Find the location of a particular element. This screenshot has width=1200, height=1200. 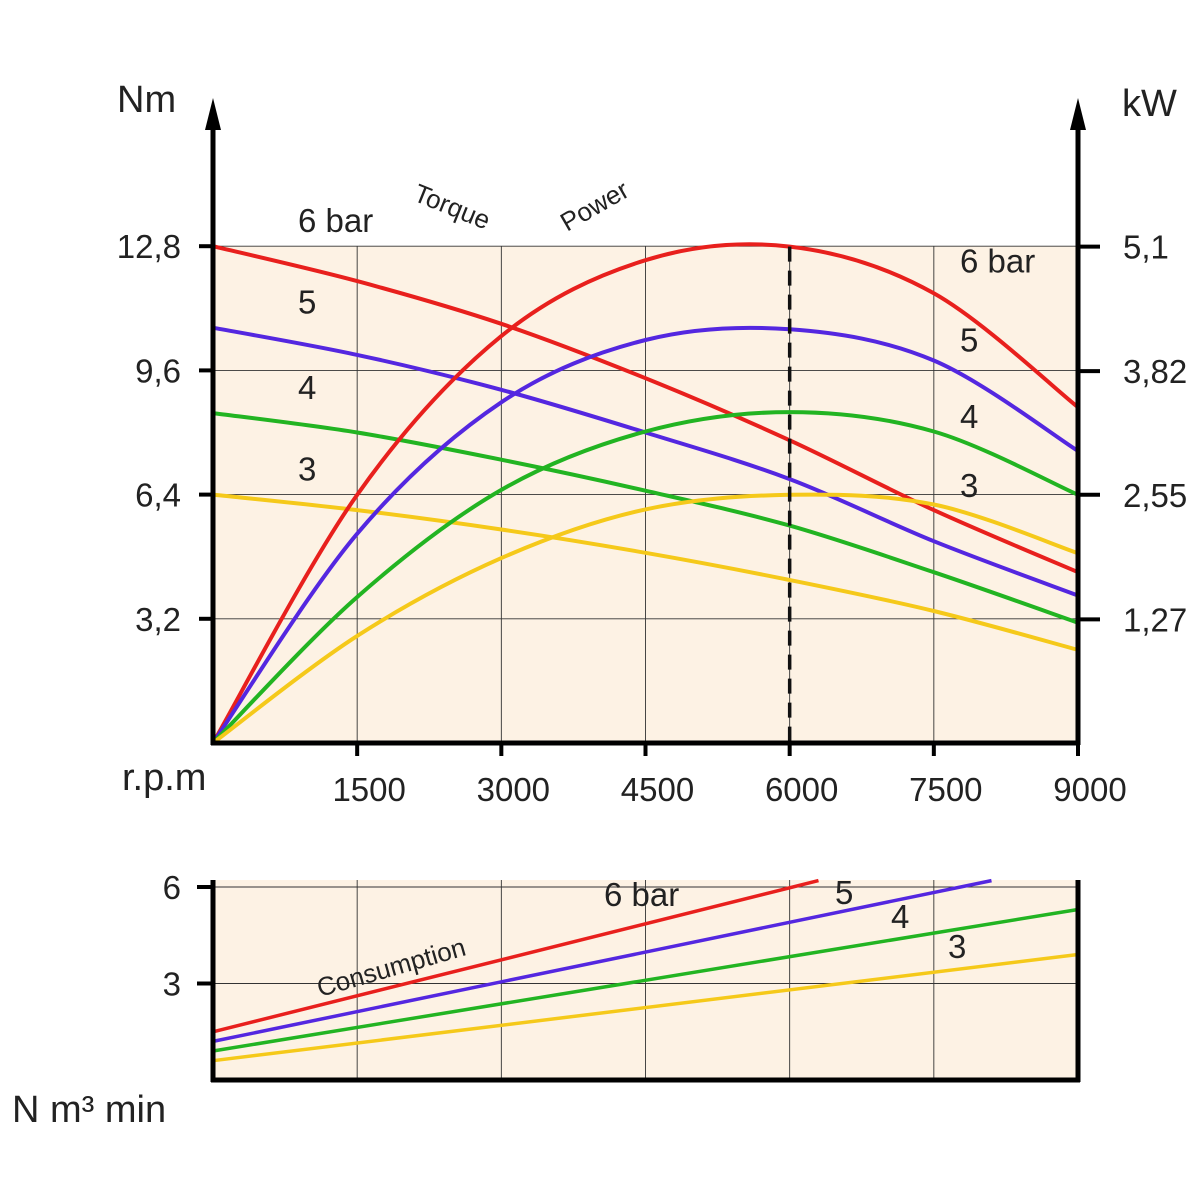

x-tick-label: 3000 is located at coordinates (513, 789).